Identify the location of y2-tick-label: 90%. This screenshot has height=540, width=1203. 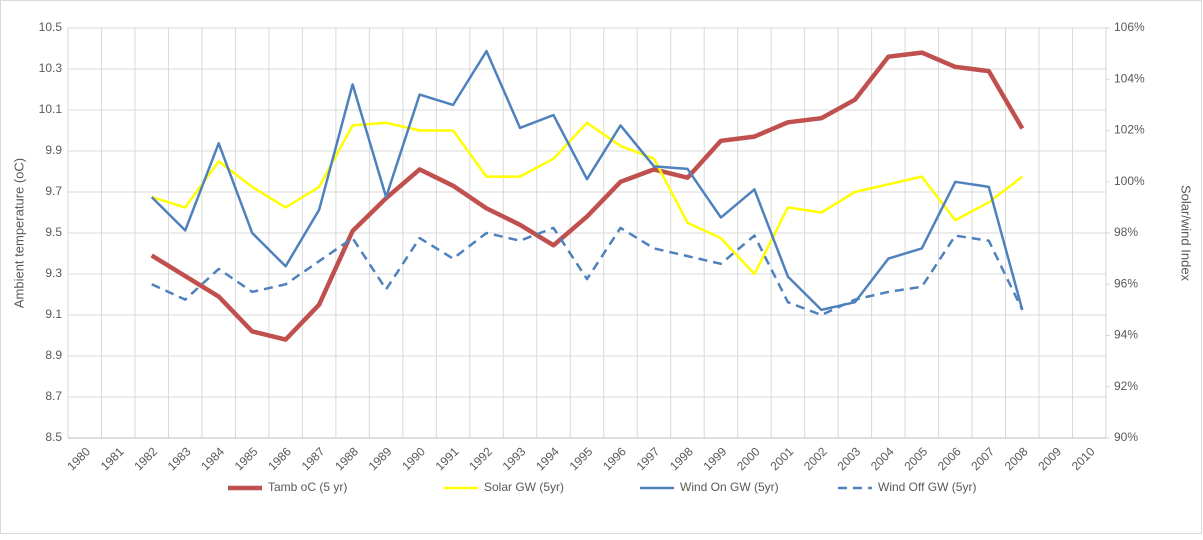
(1126, 437).